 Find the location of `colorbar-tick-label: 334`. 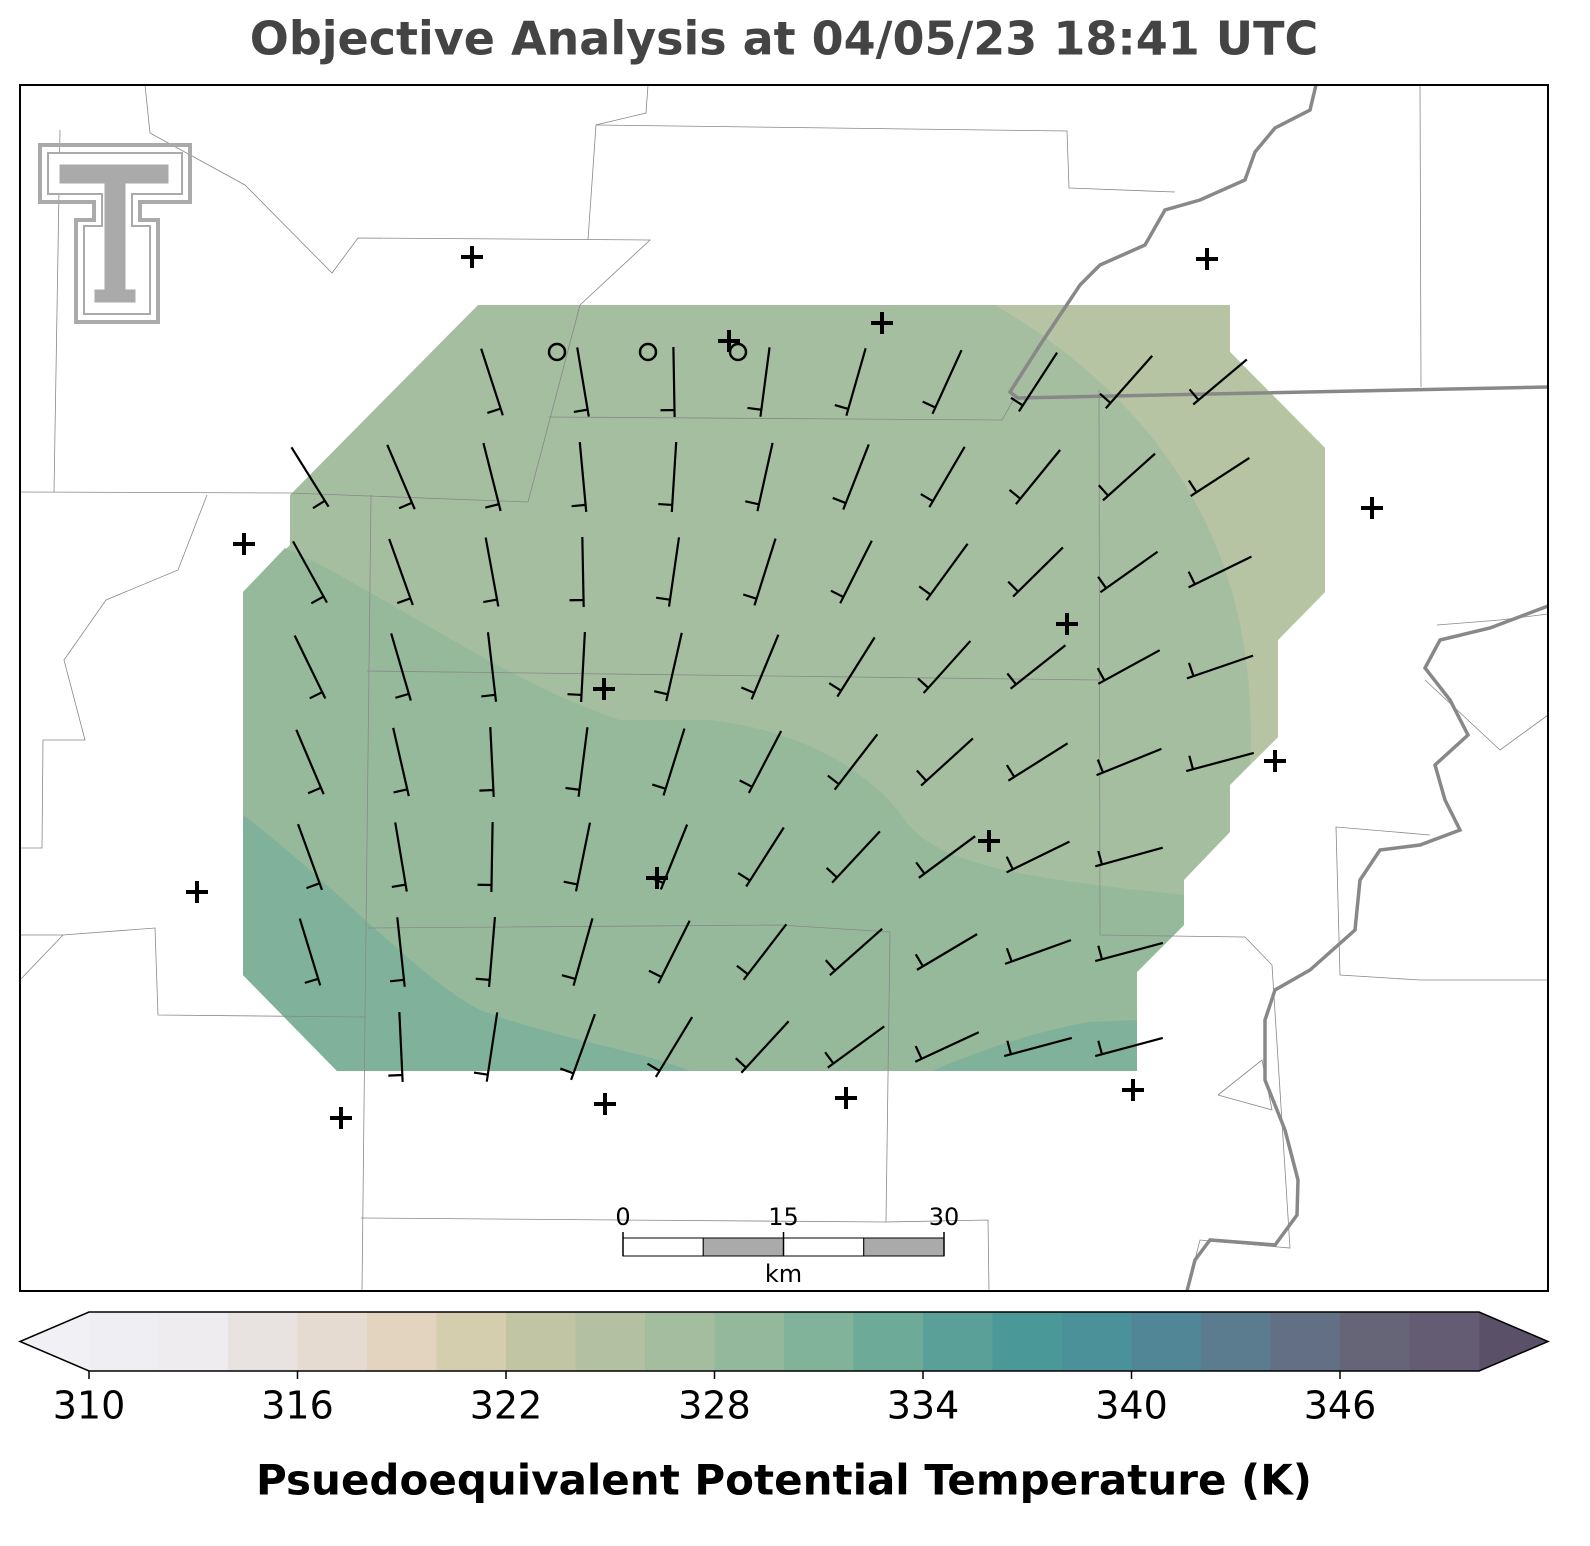

colorbar-tick-label: 334 is located at coordinates (923, 1406).